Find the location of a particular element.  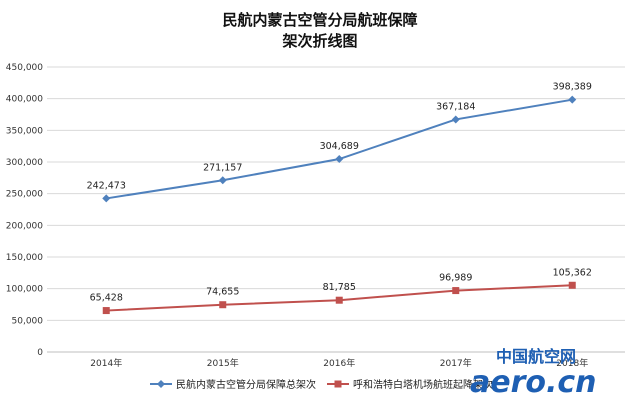

y-tick-label: 0 is located at coordinates (40, 353).